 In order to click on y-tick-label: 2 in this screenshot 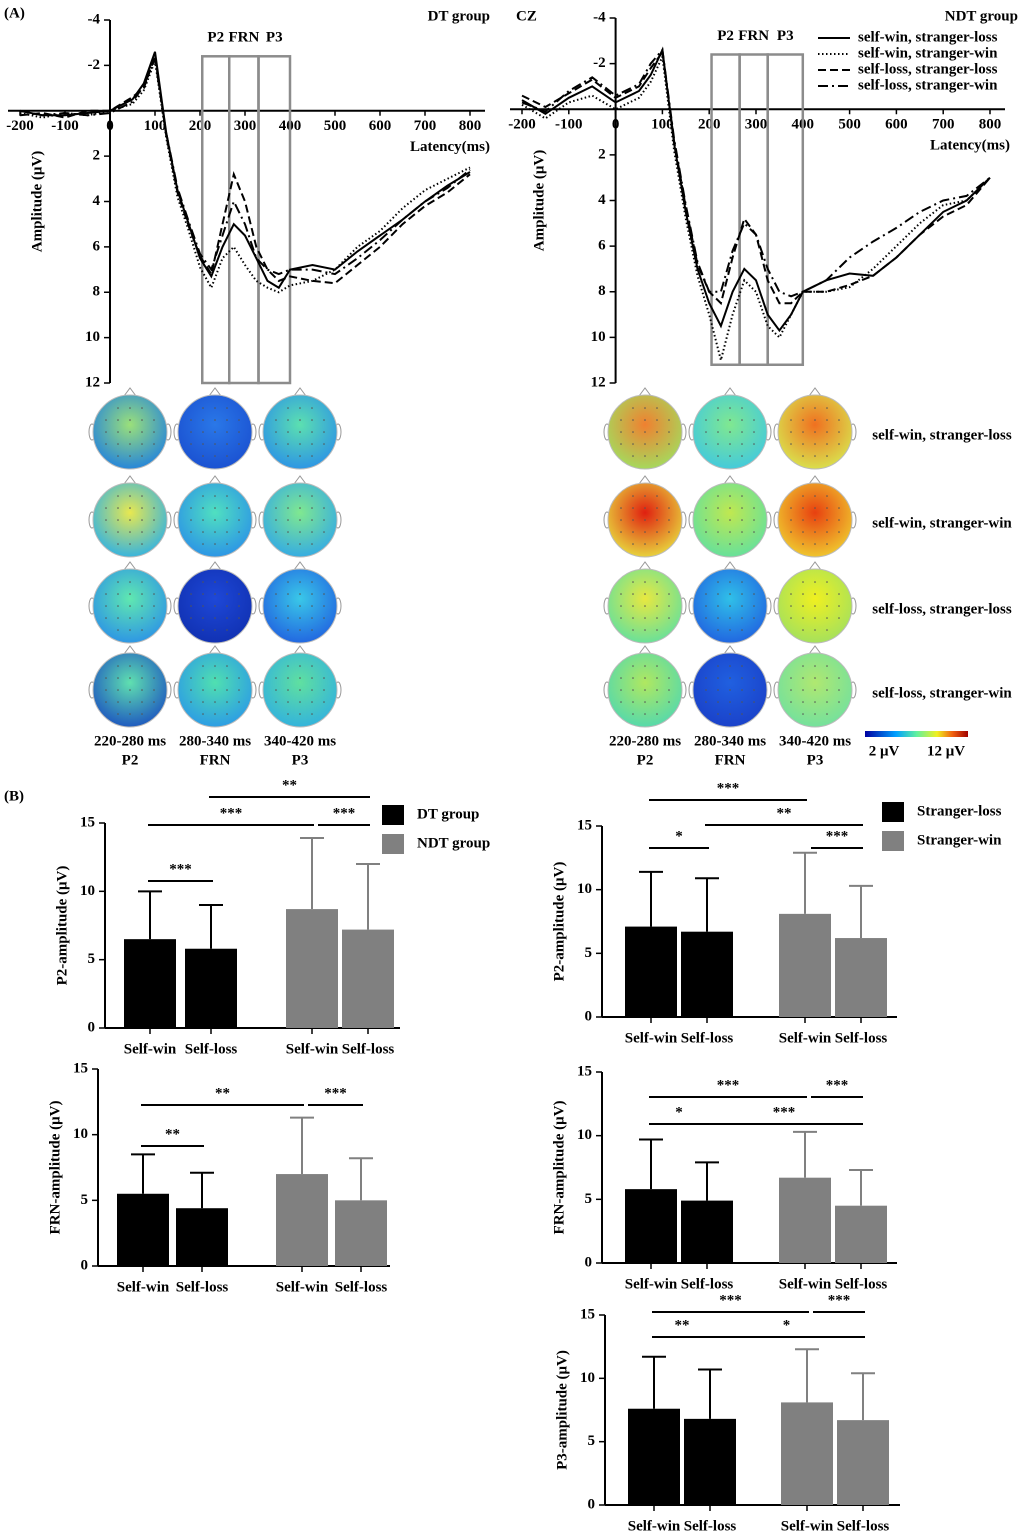, I will do `click(602, 154)`.